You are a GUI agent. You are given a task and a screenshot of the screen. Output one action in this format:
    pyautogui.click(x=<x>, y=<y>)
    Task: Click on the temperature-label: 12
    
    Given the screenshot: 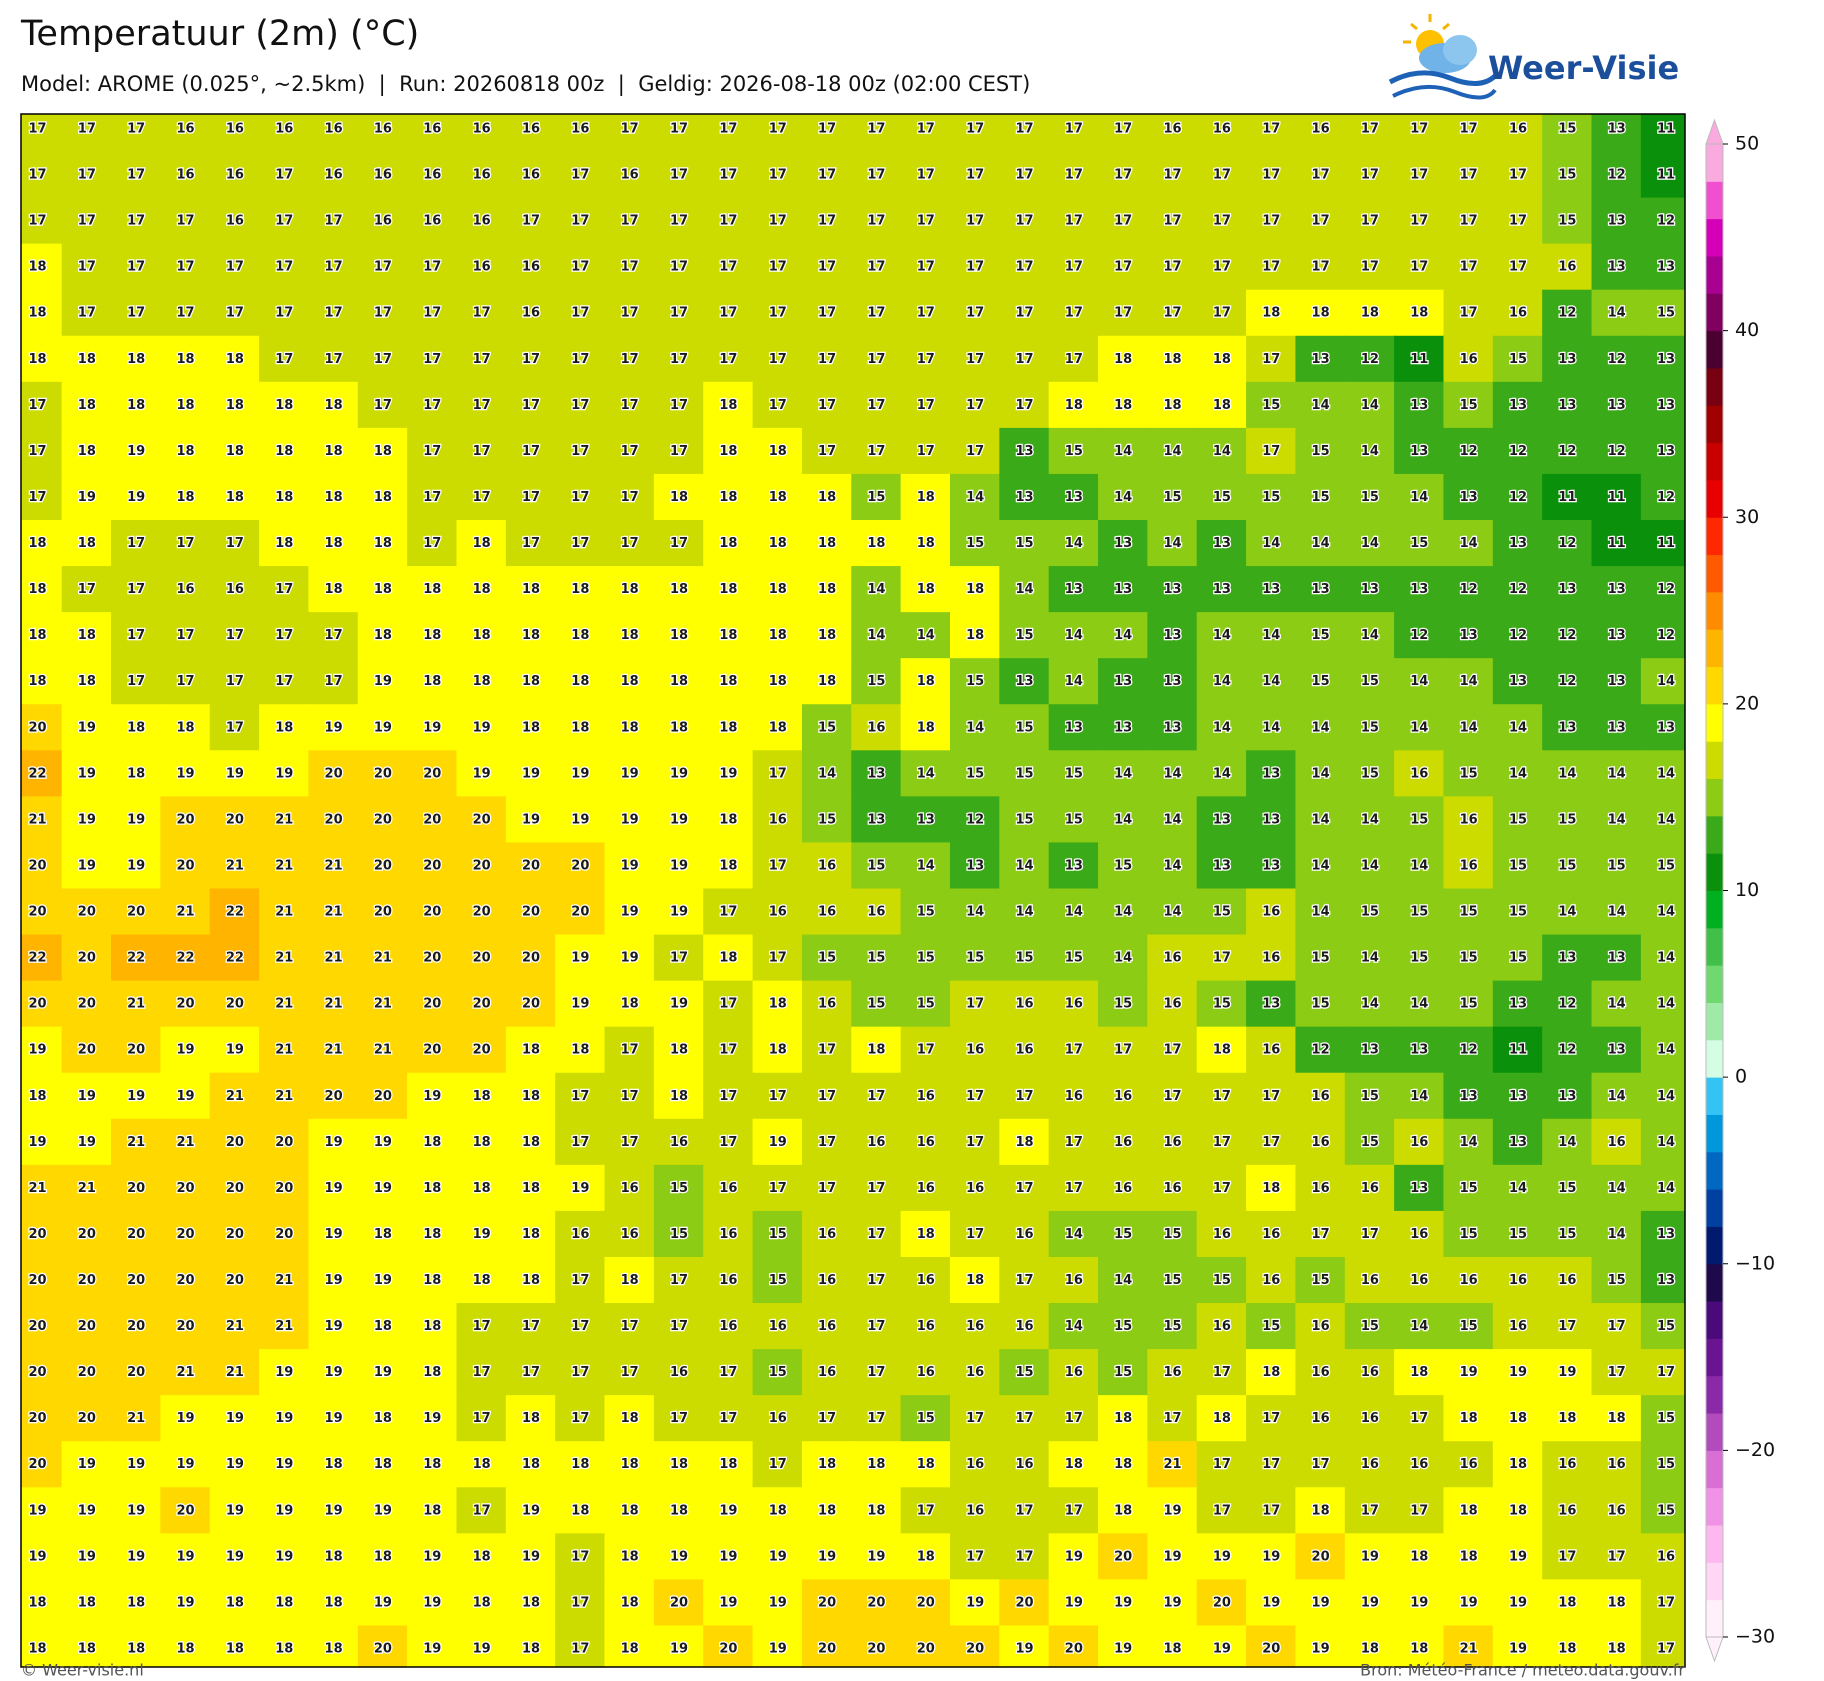 What is the action you would take?
    pyautogui.click(x=1666, y=497)
    